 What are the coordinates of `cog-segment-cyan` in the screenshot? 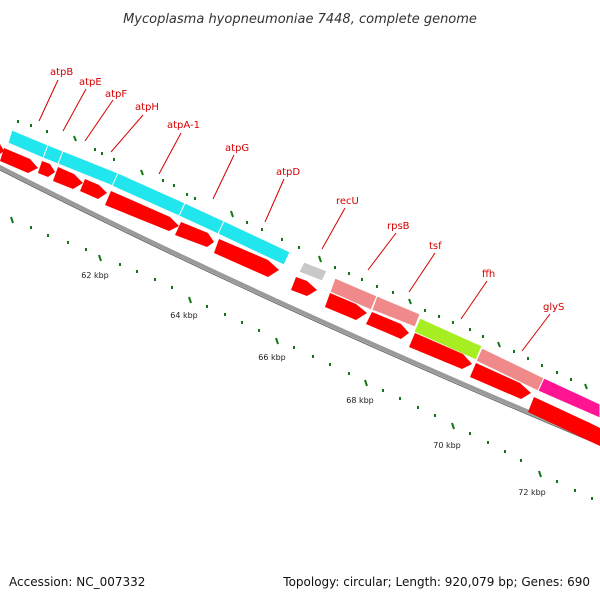 It's located at (254, 243).